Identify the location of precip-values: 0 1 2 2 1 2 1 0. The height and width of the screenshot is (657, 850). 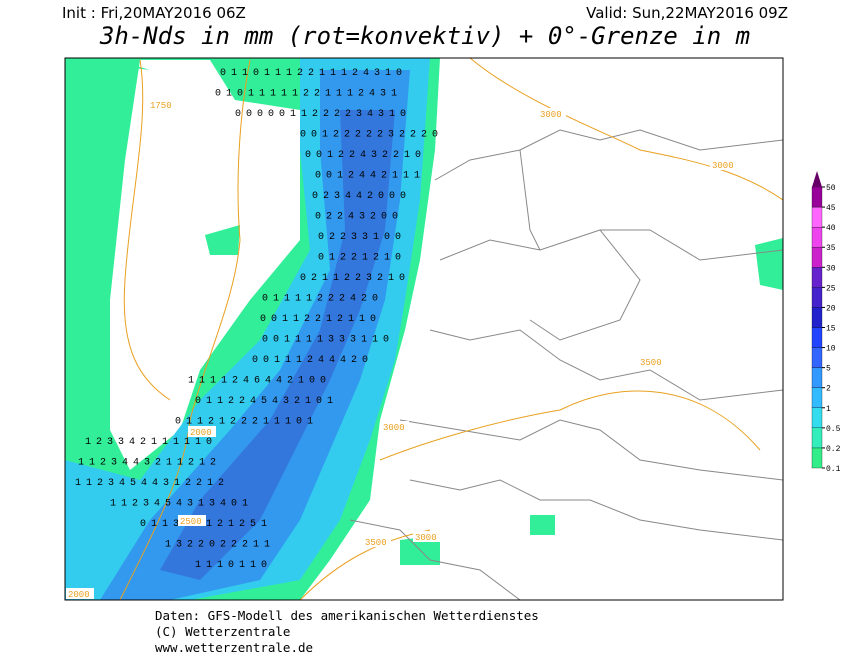
(359, 258).